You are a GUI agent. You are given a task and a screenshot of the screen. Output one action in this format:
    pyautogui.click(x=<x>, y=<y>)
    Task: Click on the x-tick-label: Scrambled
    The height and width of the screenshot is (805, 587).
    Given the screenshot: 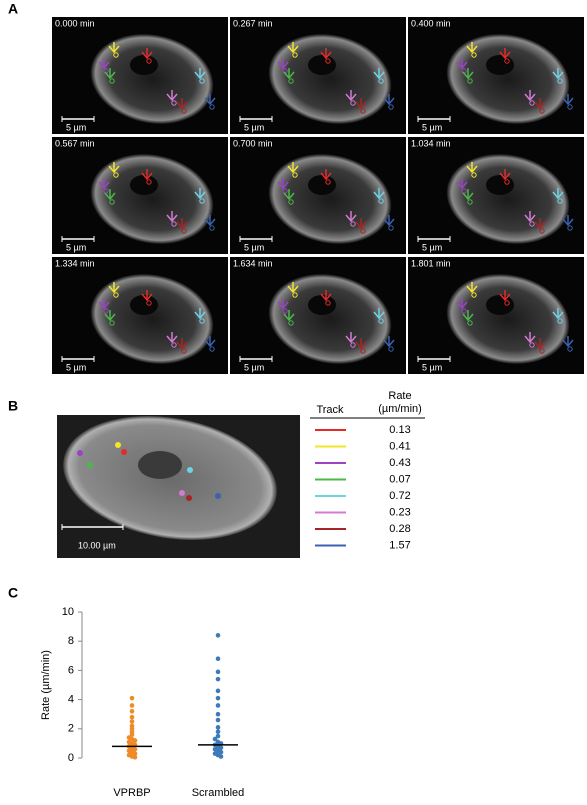 What is the action you would take?
    pyautogui.click(x=218, y=793)
    